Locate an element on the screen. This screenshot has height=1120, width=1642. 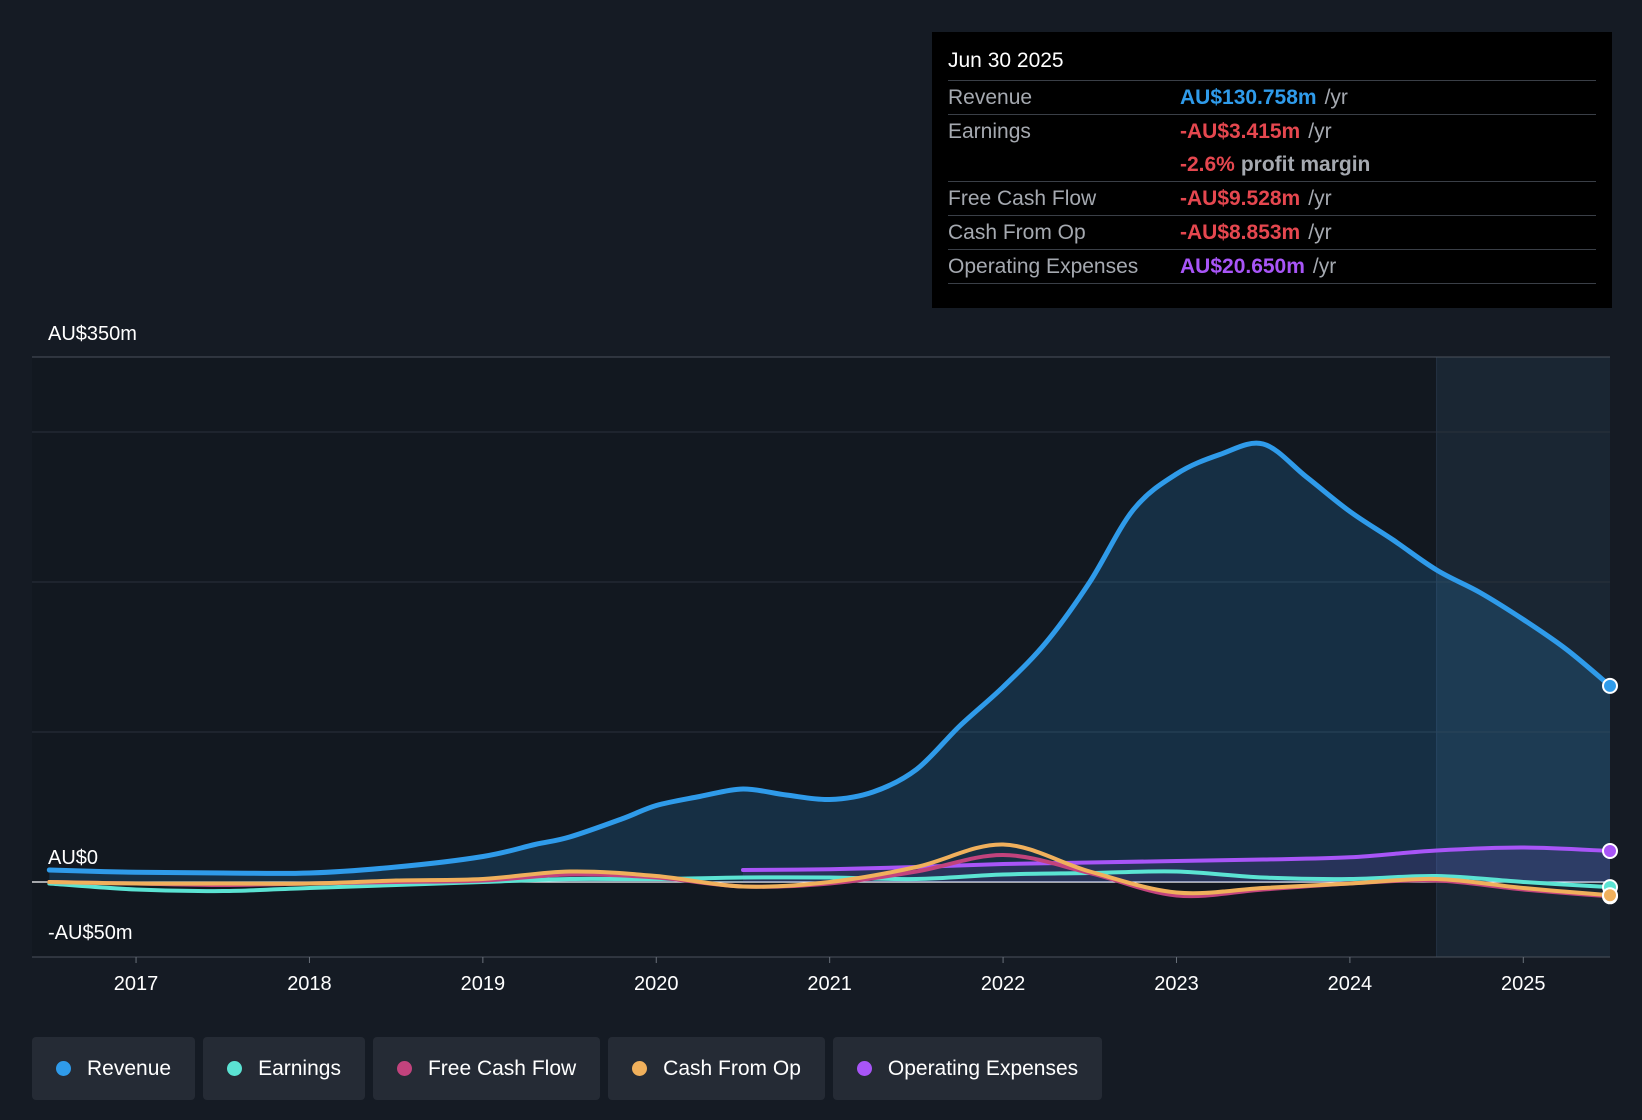
tooltip-value: -AU$9.528m is located at coordinates (1240, 198).